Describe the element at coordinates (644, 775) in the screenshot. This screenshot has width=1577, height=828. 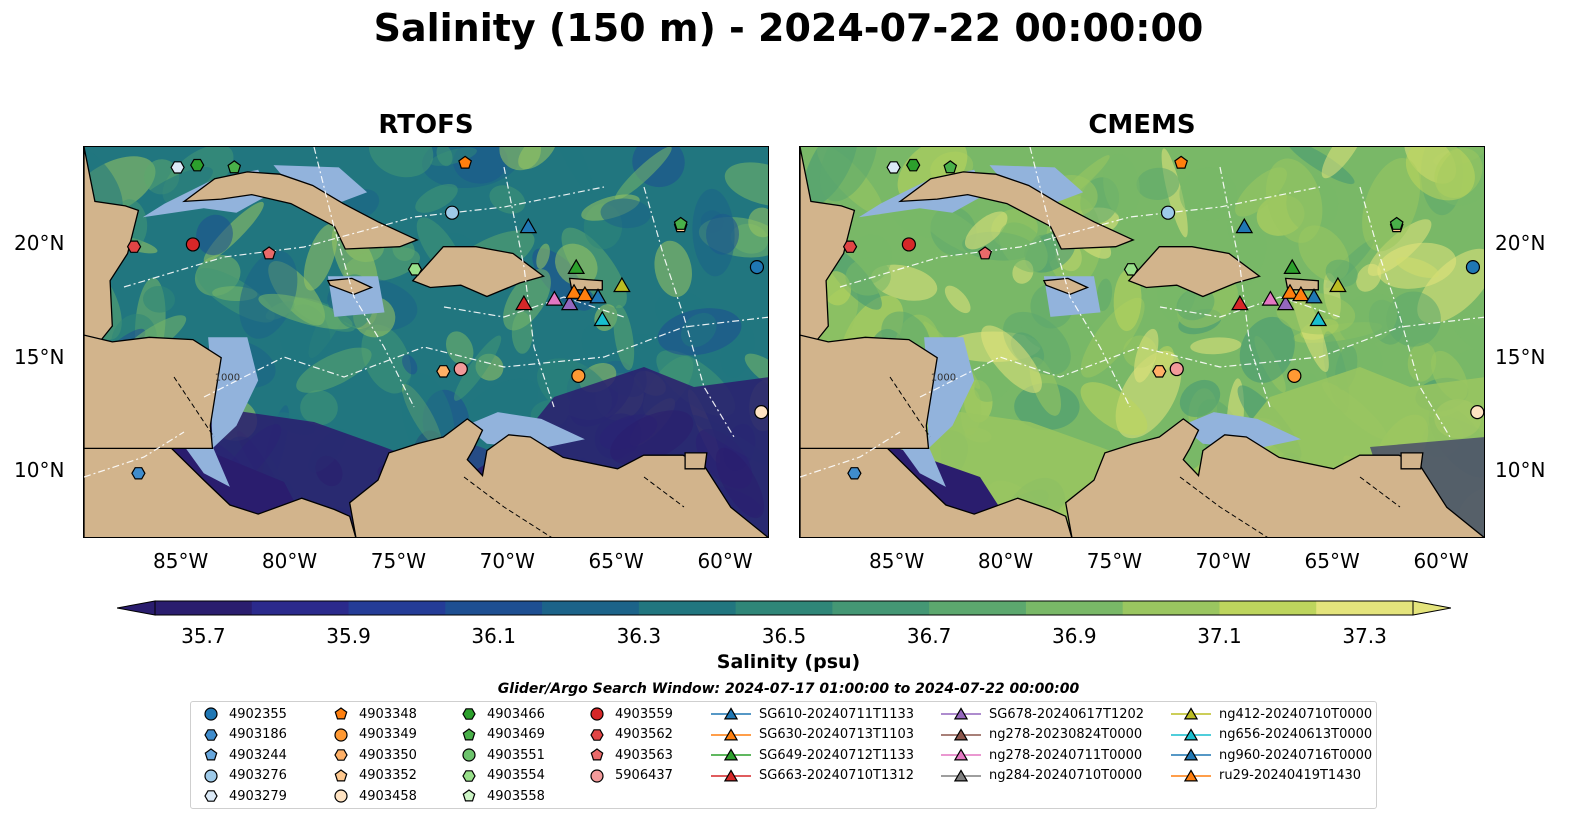
I see `legend-item-label: 5906437` at that location.